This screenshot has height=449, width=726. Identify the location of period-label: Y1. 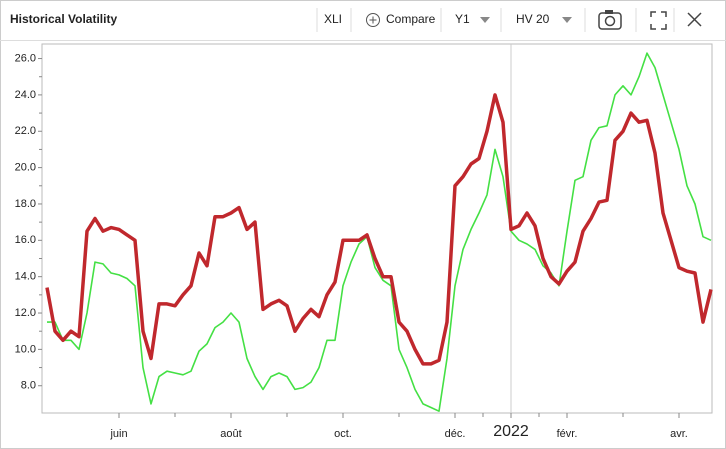
(462, 19).